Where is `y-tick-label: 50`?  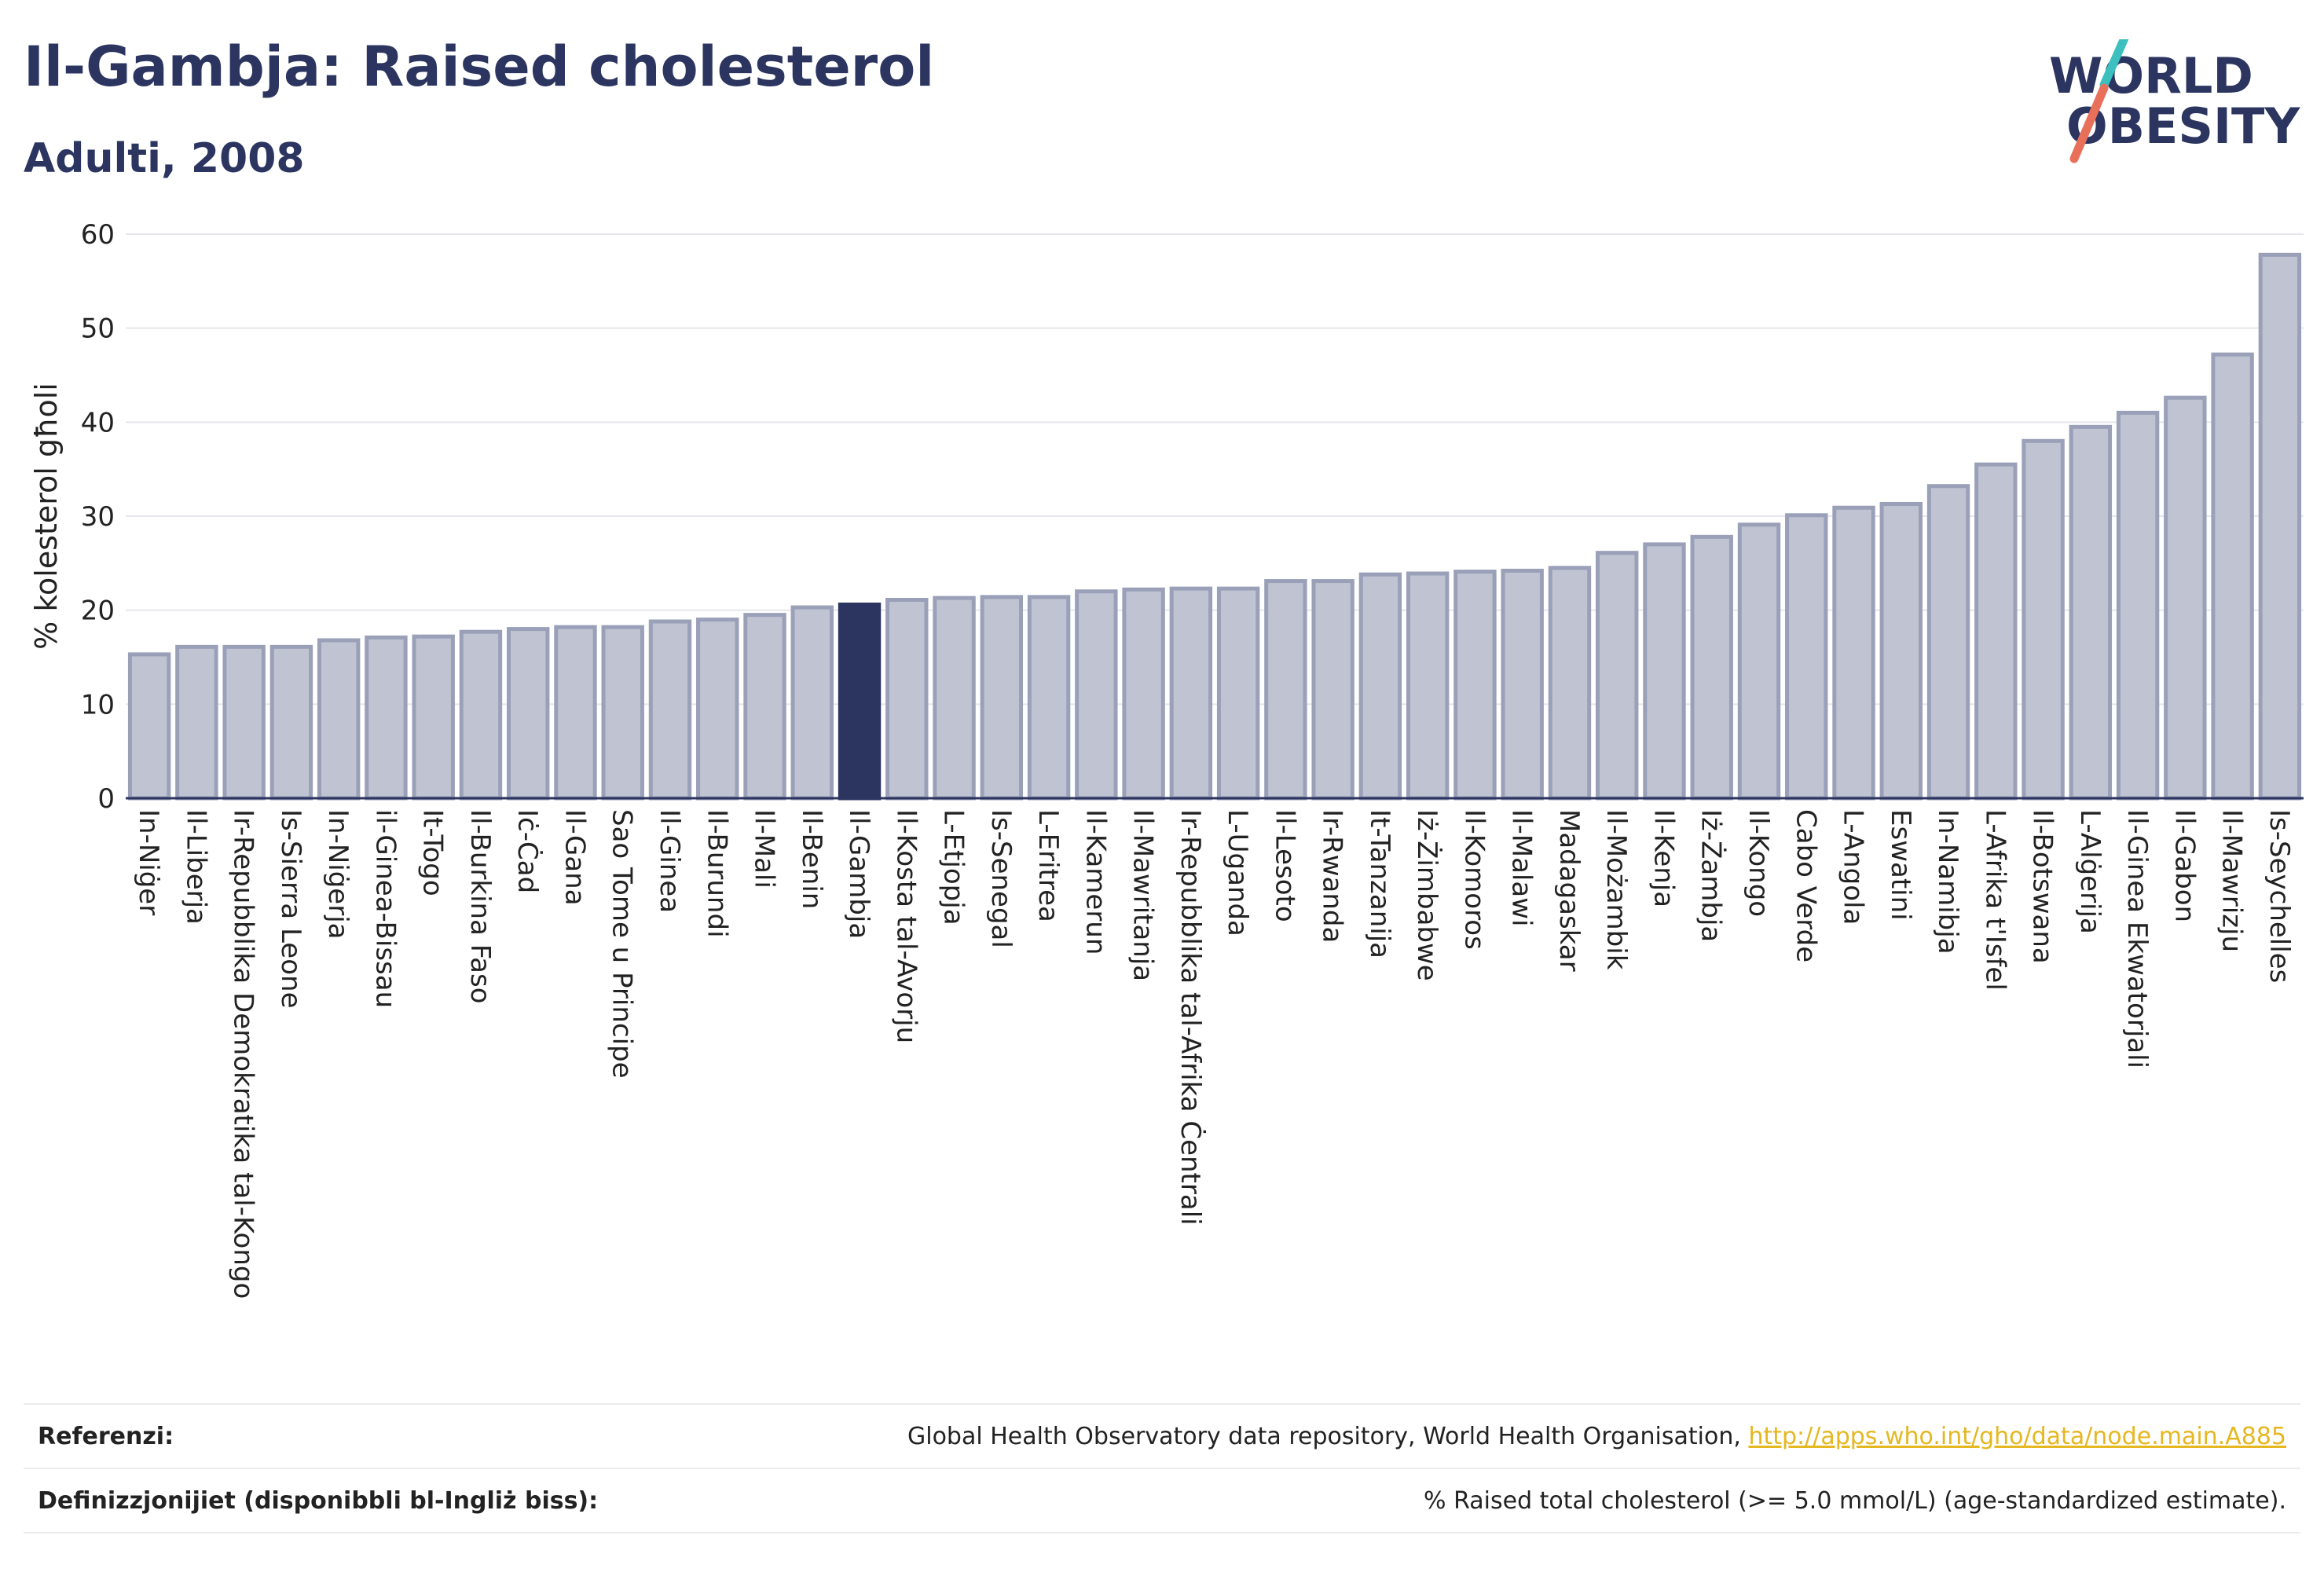
y-tick-label: 50 is located at coordinates (98, 329).